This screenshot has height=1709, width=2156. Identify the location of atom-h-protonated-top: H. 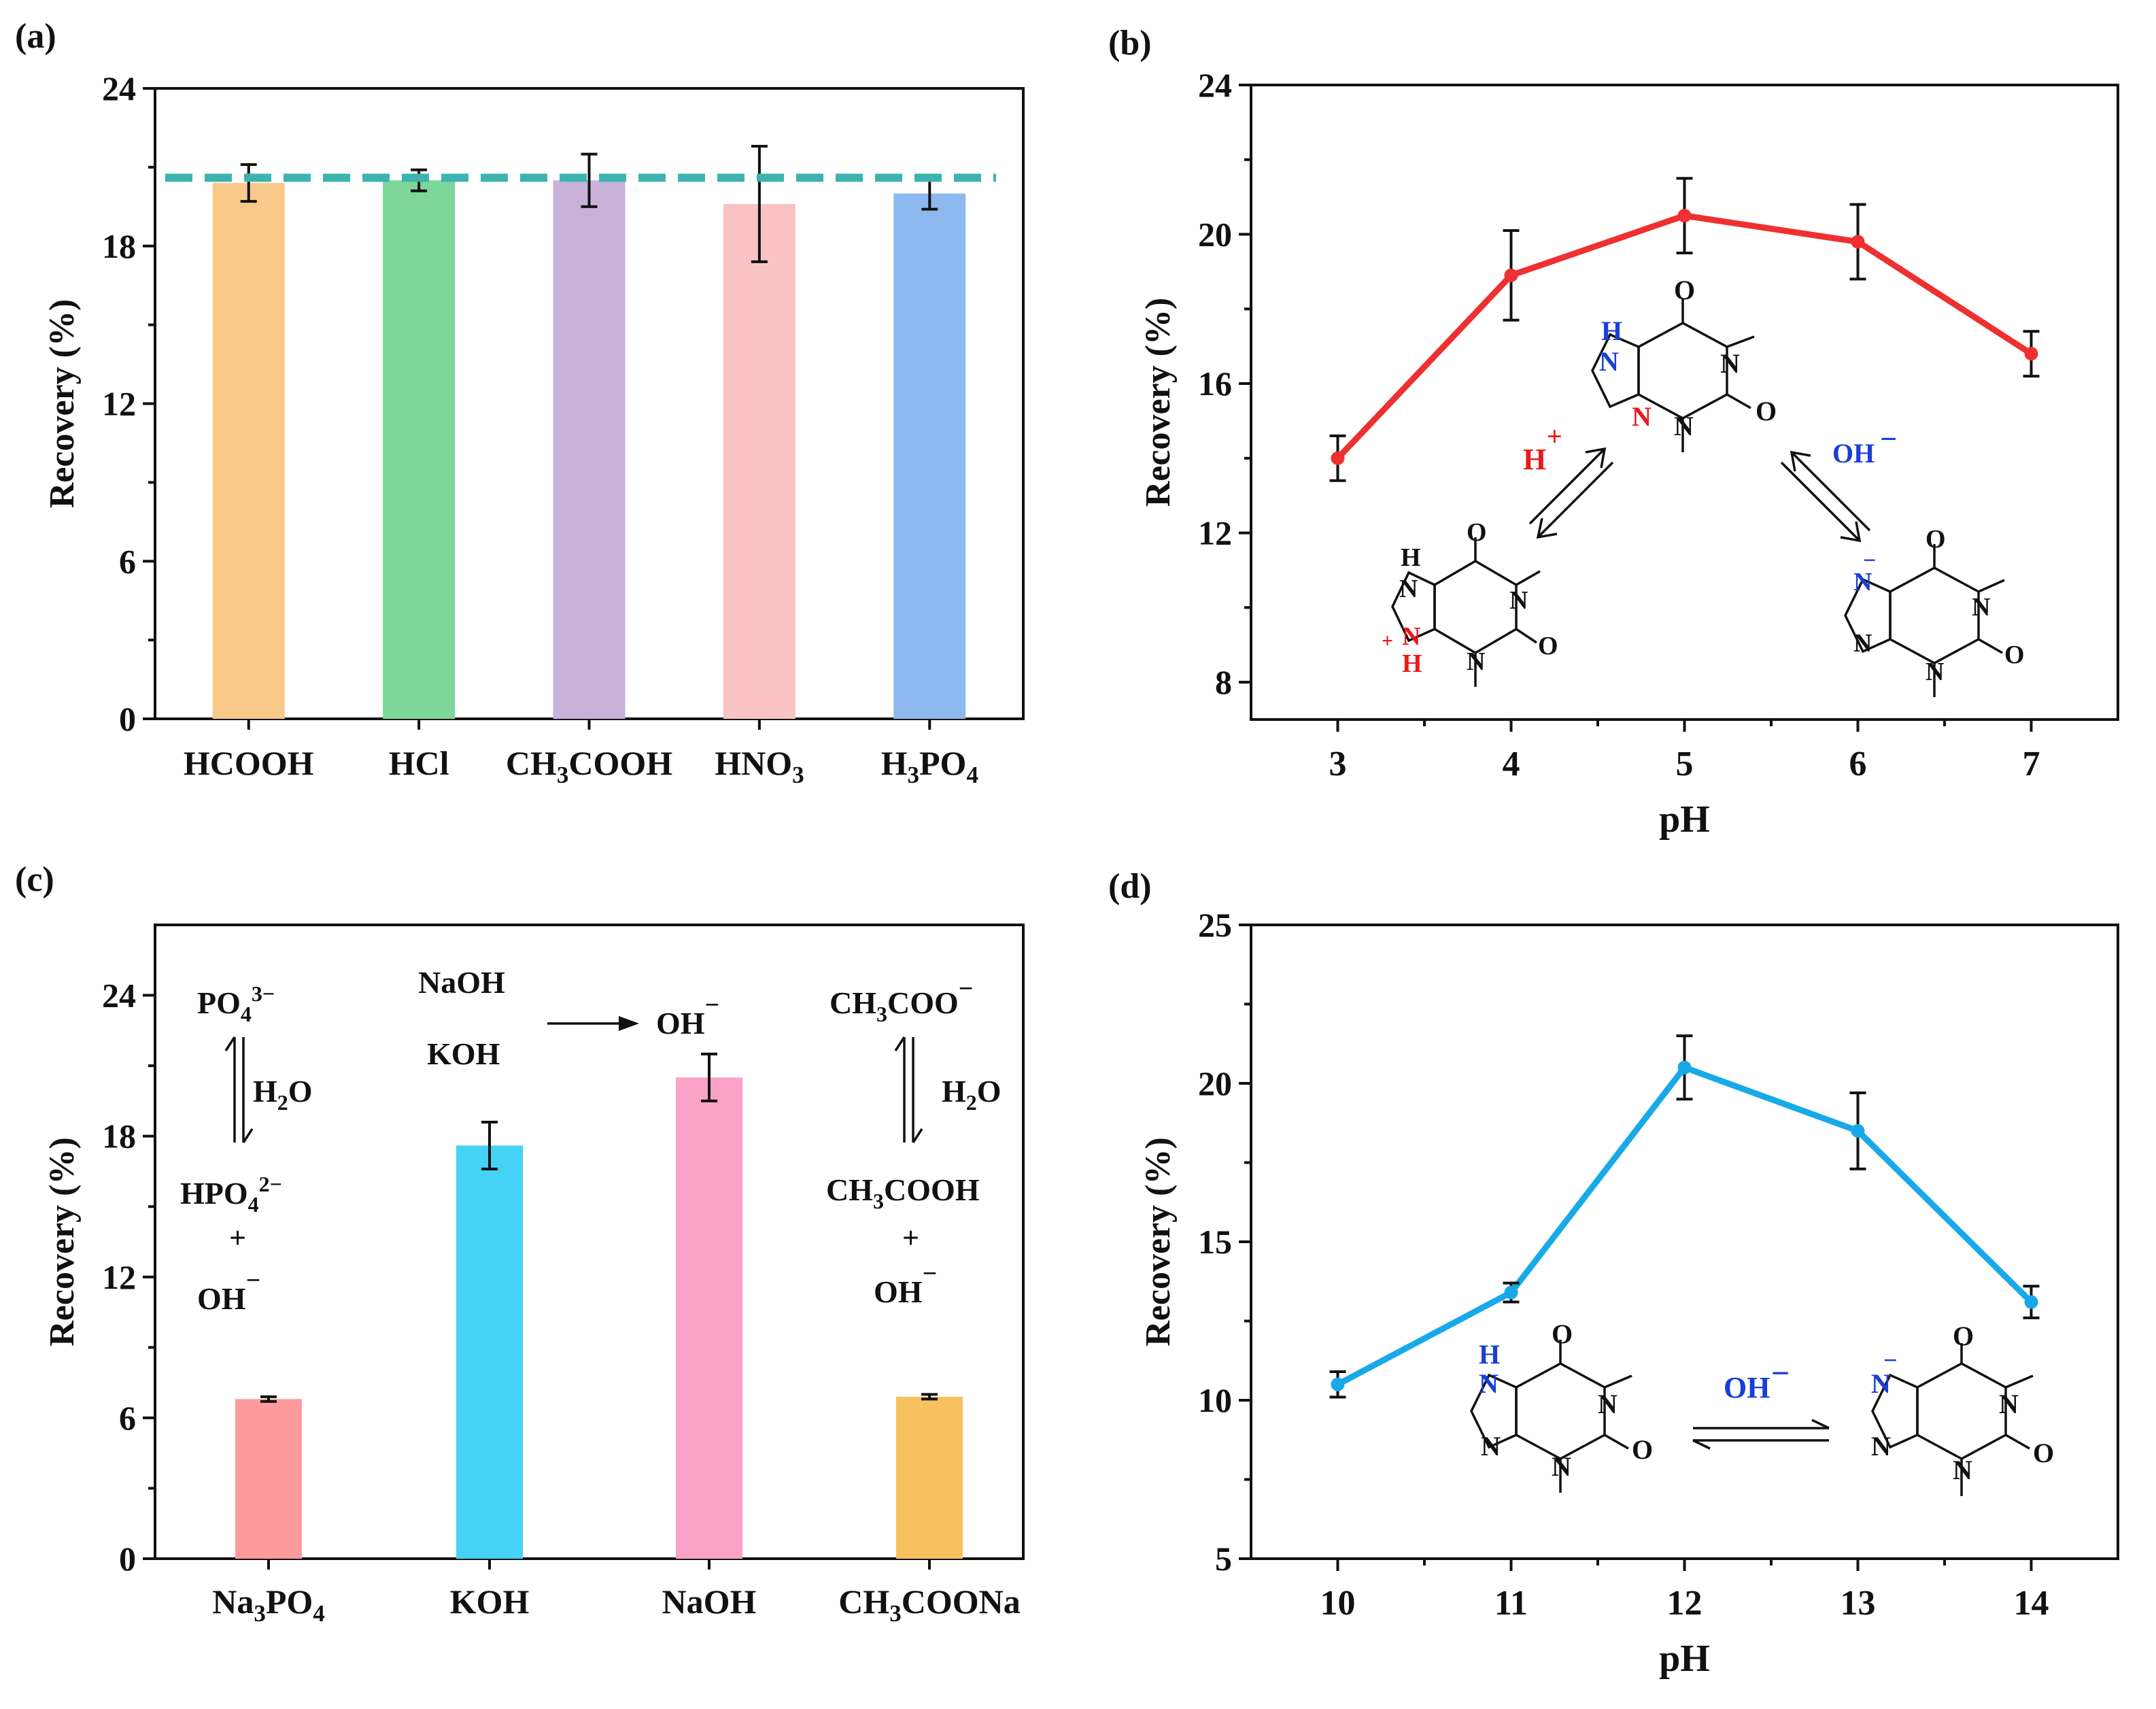
(1411, 557).